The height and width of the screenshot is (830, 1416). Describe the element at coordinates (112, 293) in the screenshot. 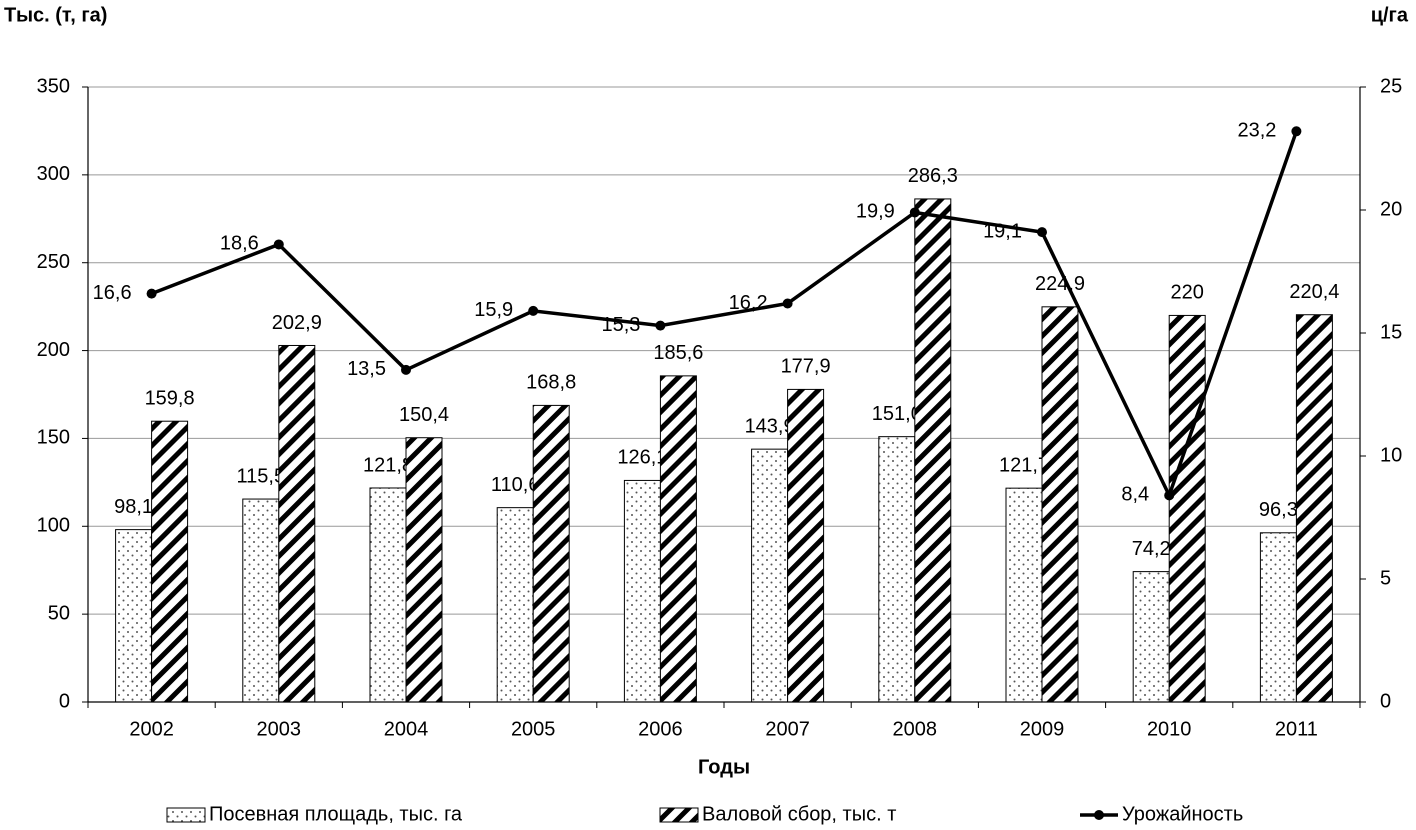

I see `data-label: 16,6` at that location.